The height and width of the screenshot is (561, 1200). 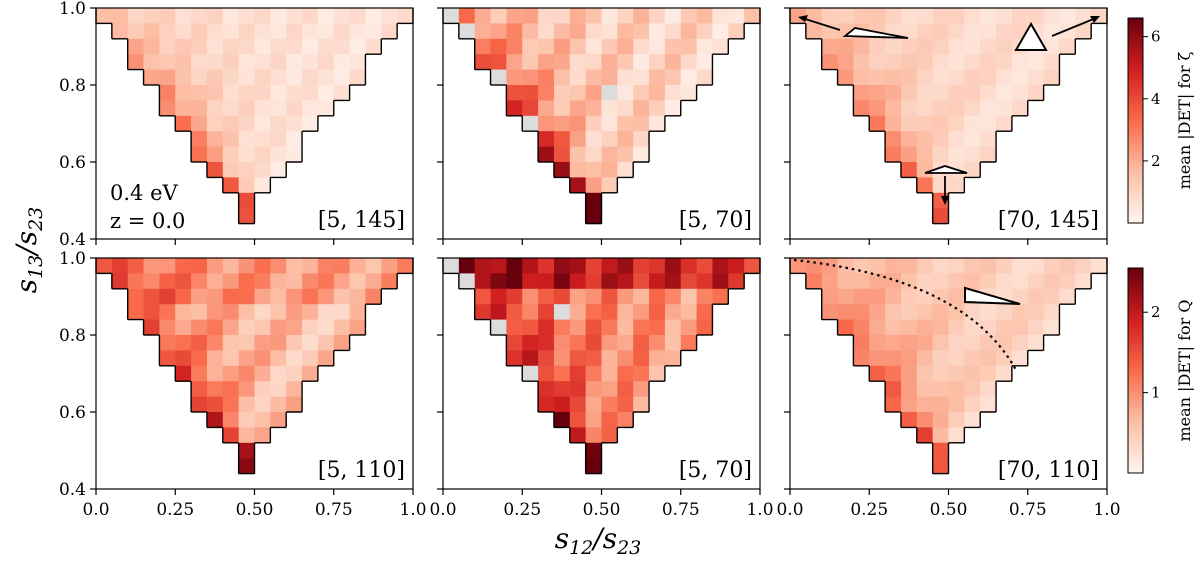 I want to click on equilateral-triangle-icon, so click(x=1031, y=36).